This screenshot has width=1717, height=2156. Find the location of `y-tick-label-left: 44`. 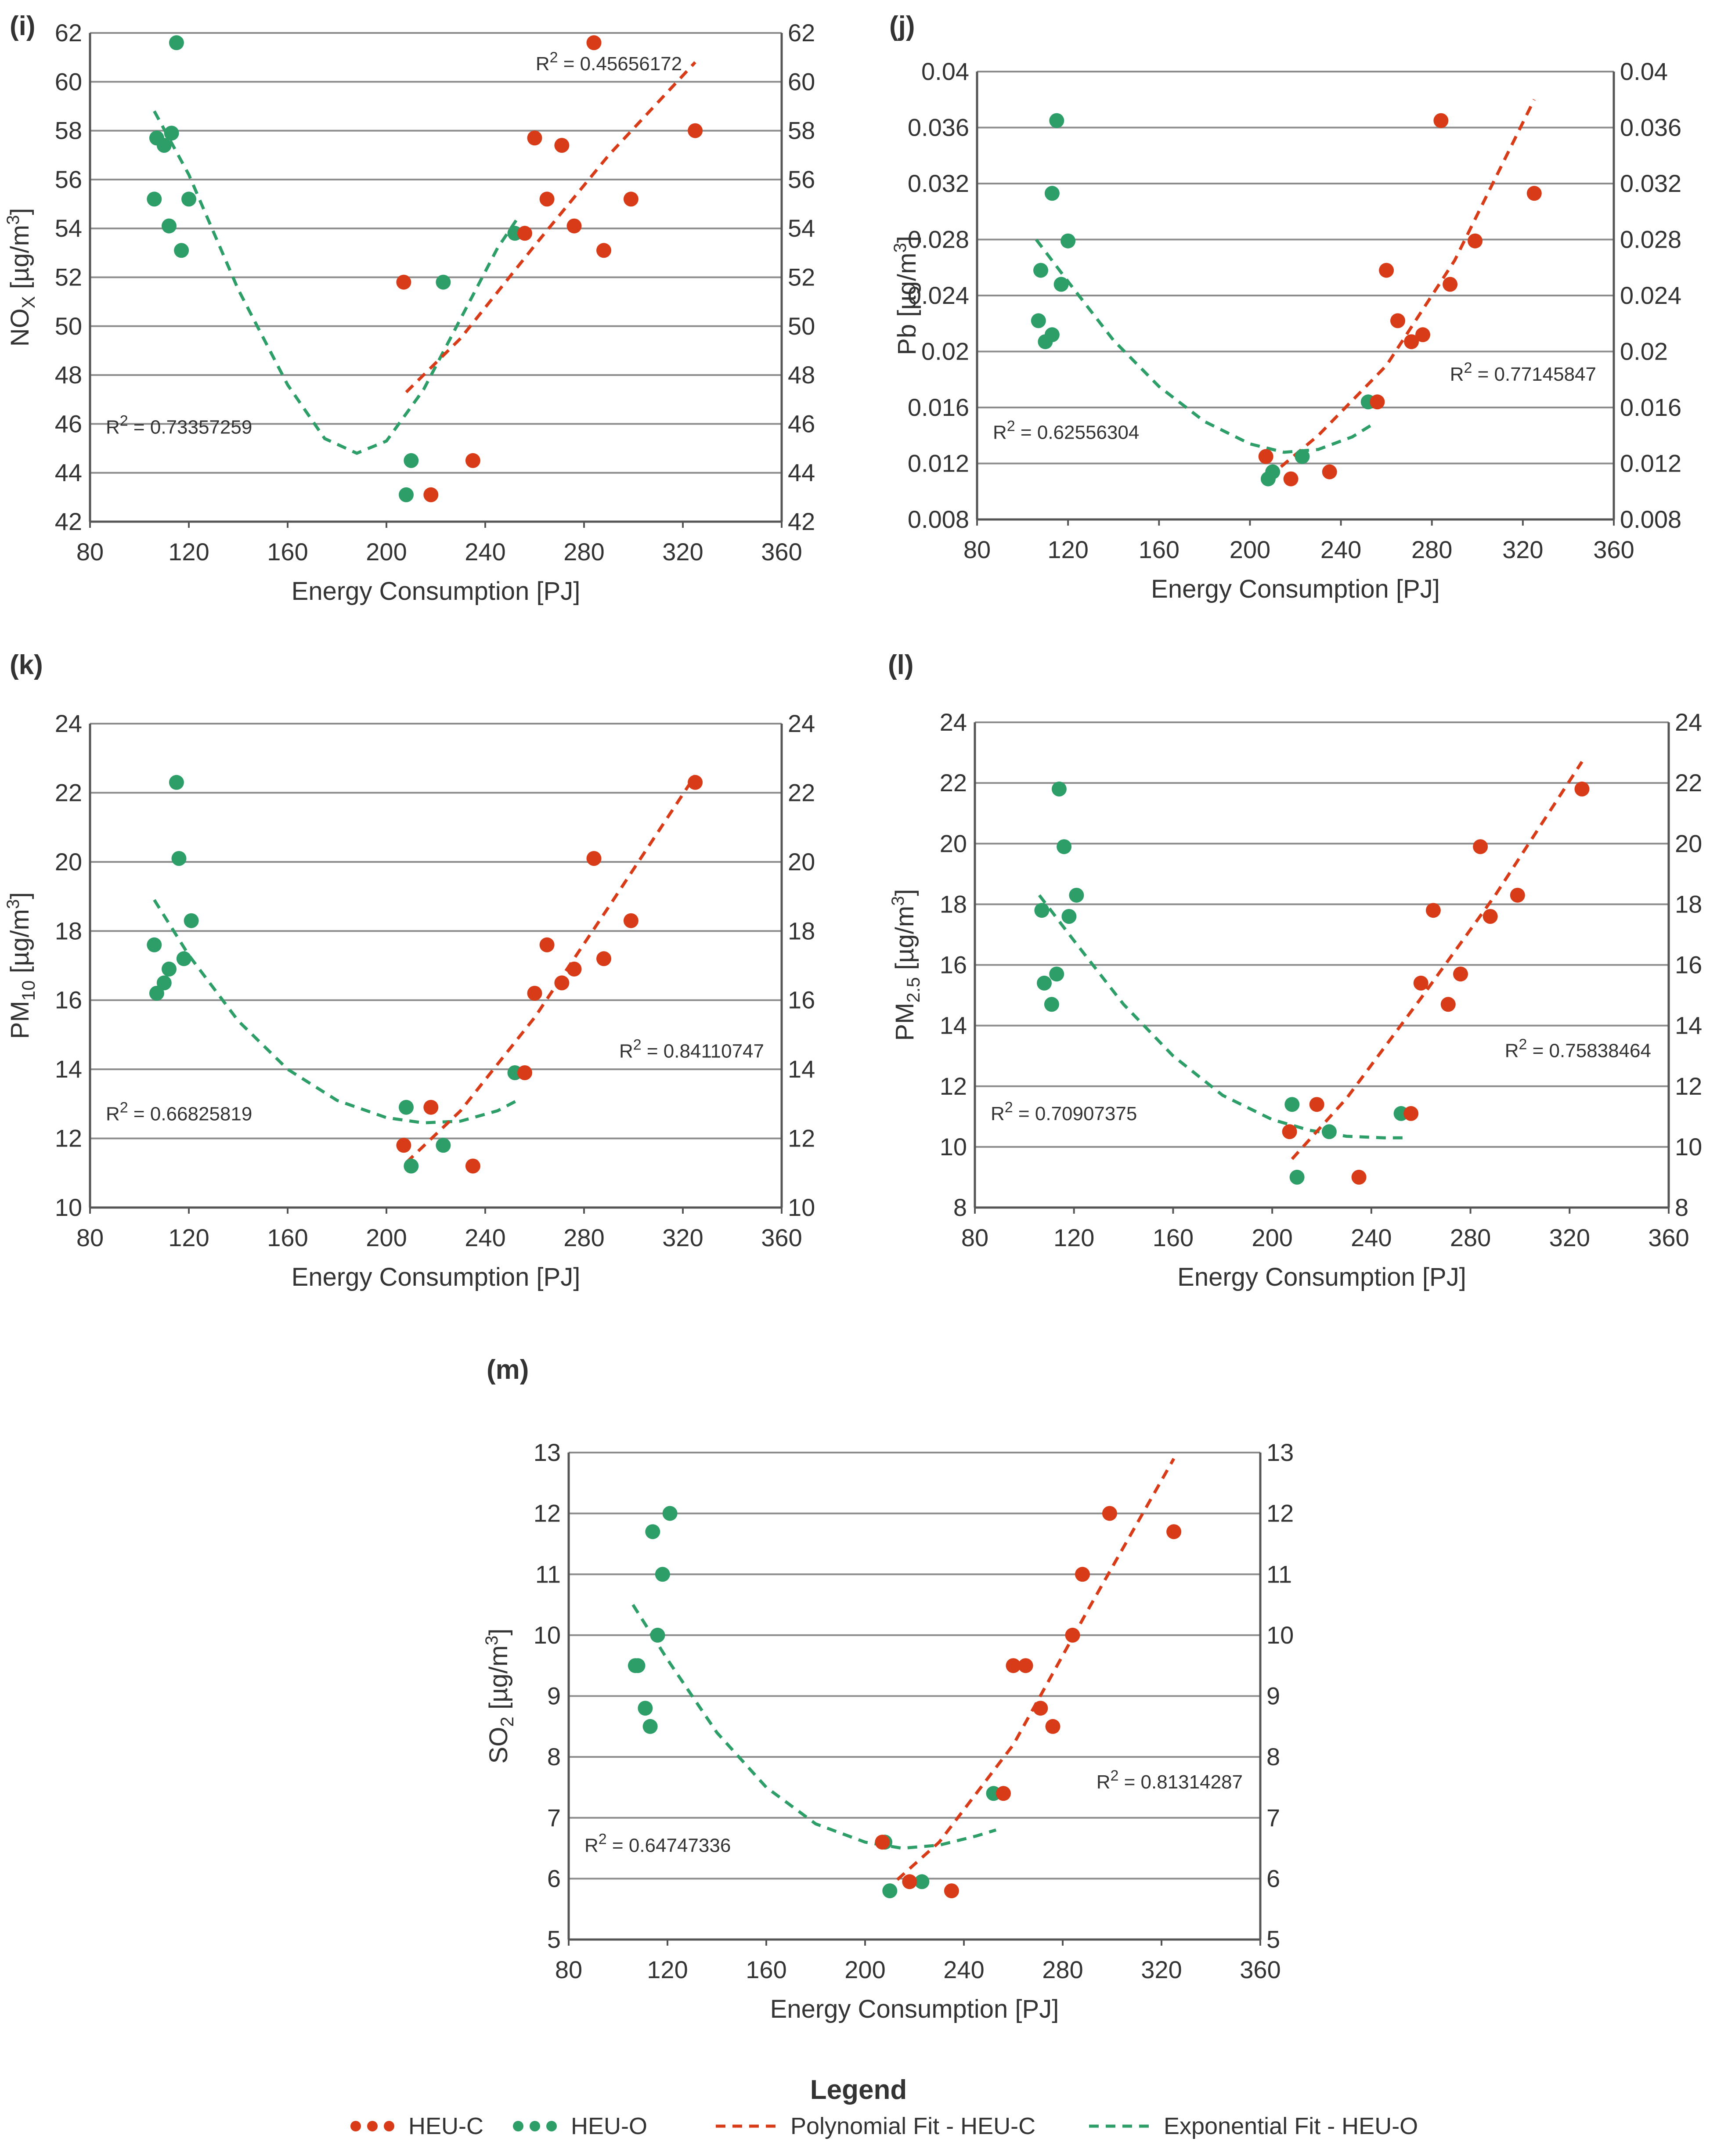

y-tick-label-left: 44 is located at coordinates (68, 473).